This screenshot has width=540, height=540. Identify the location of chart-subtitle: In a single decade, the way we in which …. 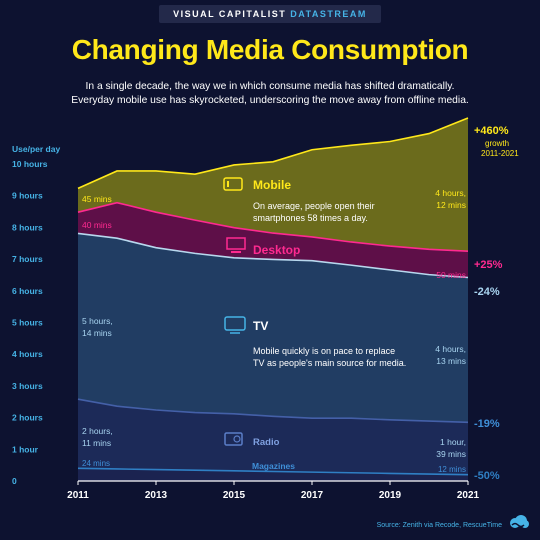
(270, 94).